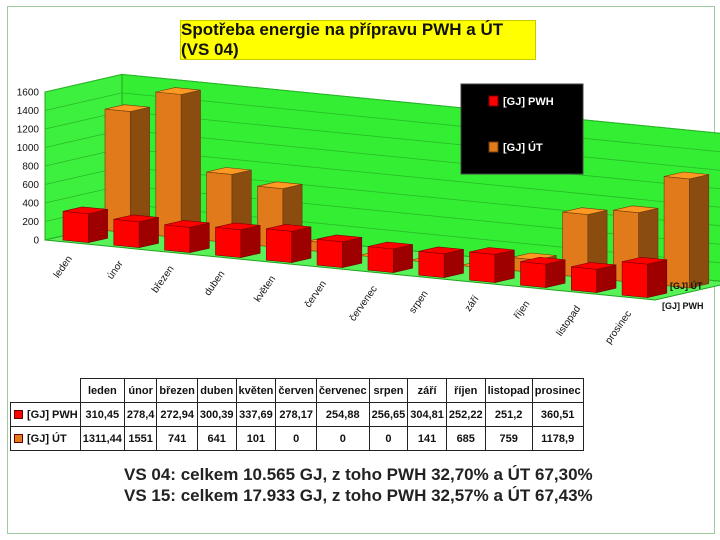 Image resolution: width=720 pixels, height=540 pixels. Describe the element at coordinates (465, 414) in the screenshot. I see `table-cell: 252,22` at that location.